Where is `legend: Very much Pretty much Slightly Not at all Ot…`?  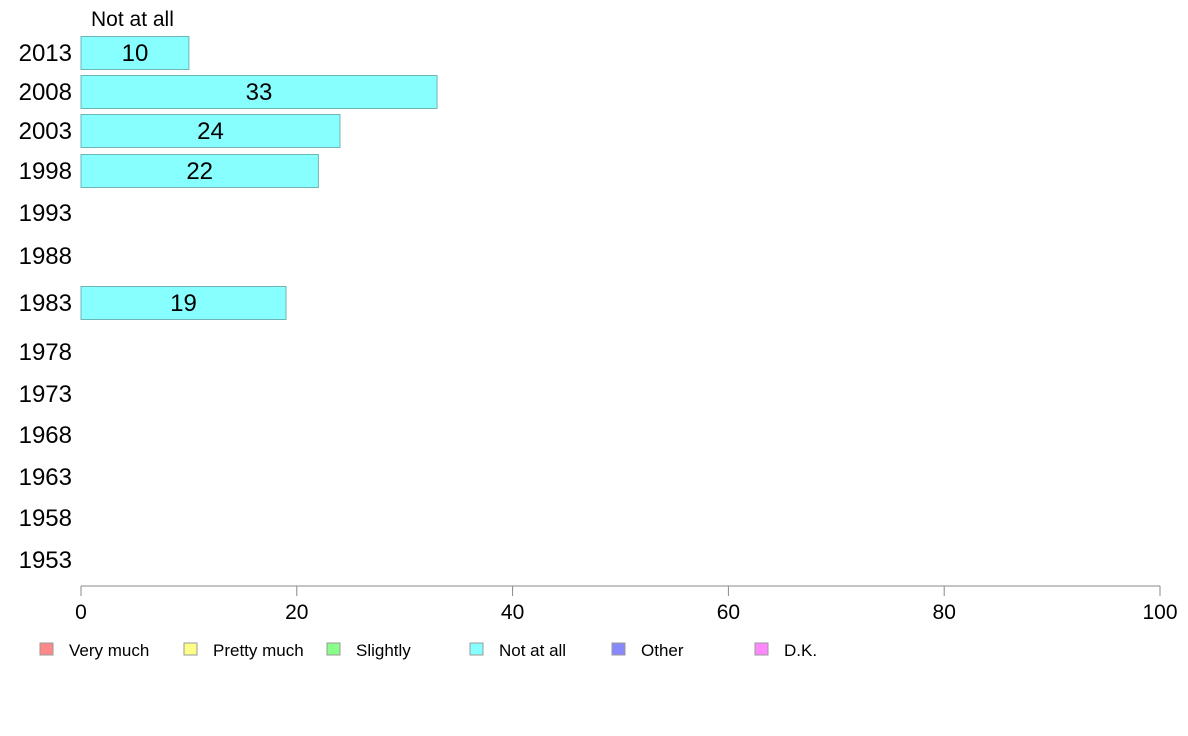
legend: Very much Pretty much Slightly Not at all Ot… is located at coordinates (428, 650).